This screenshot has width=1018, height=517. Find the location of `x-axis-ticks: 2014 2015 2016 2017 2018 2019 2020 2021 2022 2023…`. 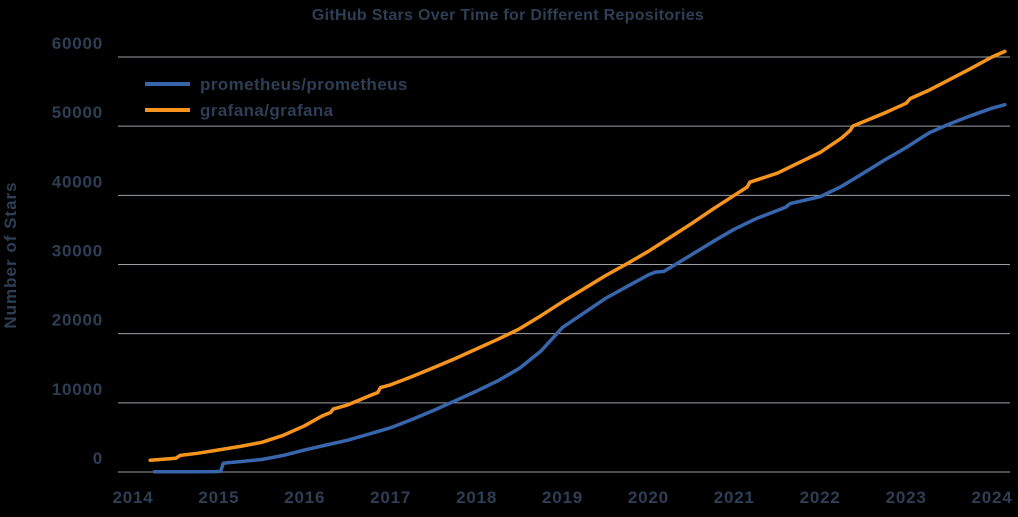

x-axis-ticks: 2014 2015 2016 2017 2018 2019 2020 2021 2022 2023… is located at coordinates (562, 497).